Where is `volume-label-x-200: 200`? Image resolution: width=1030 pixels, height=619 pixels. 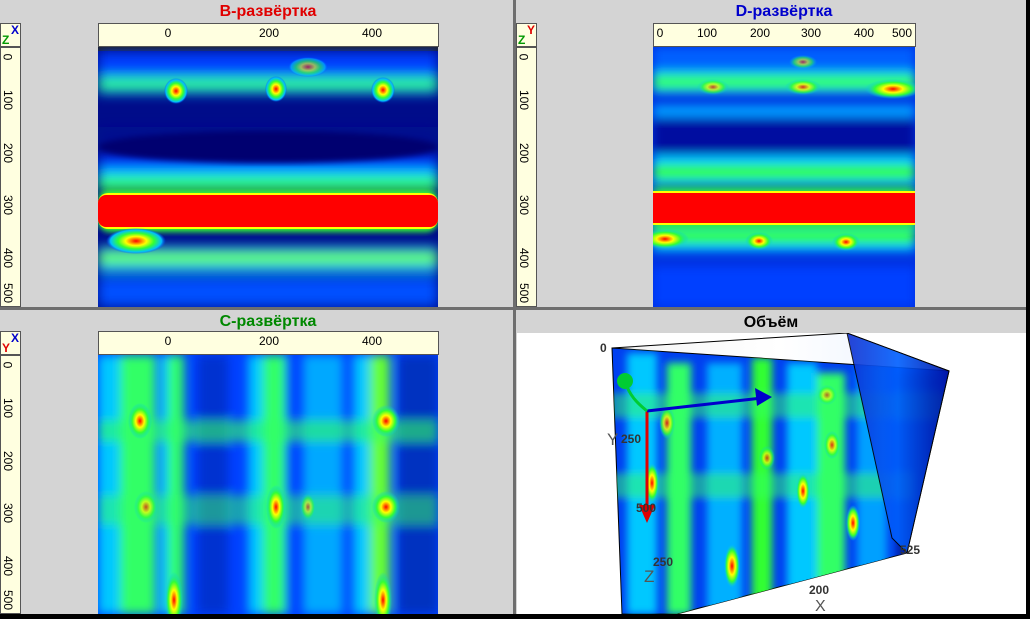 volume-label-x-200: 200 is located at coordinates (819, 590).